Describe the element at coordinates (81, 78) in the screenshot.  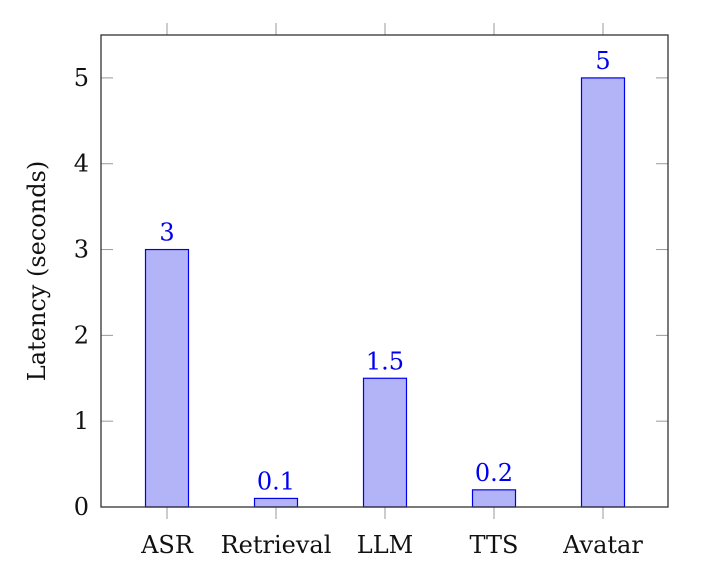
I see `y-tick-label: 5` at that location.